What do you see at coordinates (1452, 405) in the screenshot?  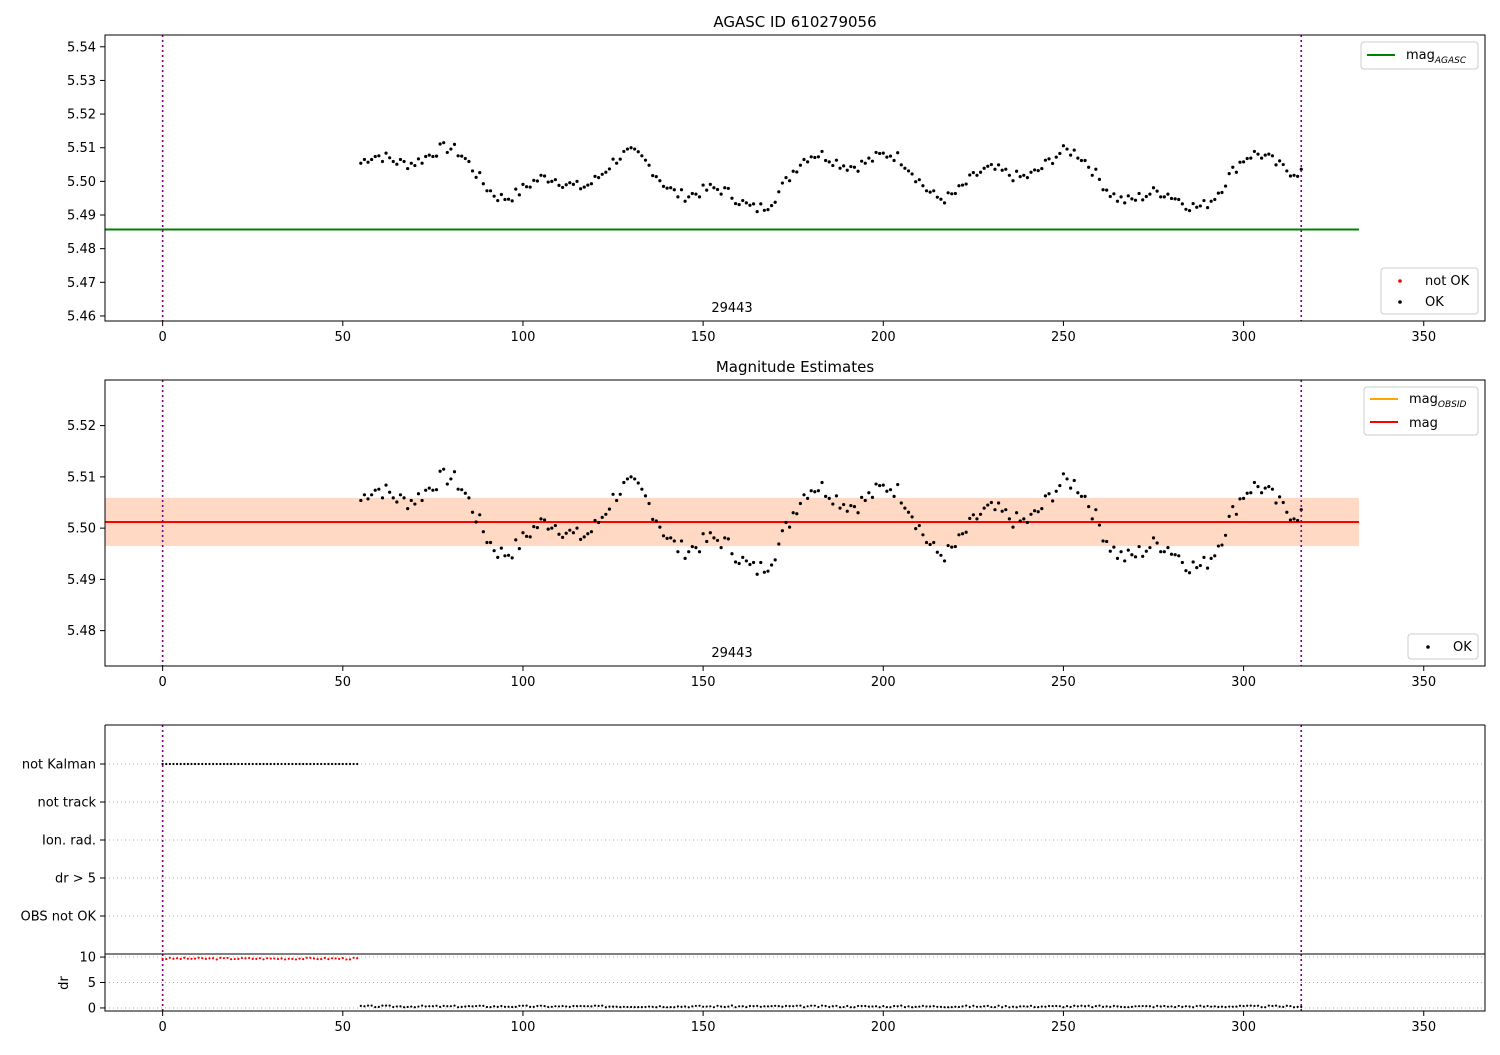 I see `panel2-legend-magobsid-subscript: OBSID` at bounding box center [1452, 405].